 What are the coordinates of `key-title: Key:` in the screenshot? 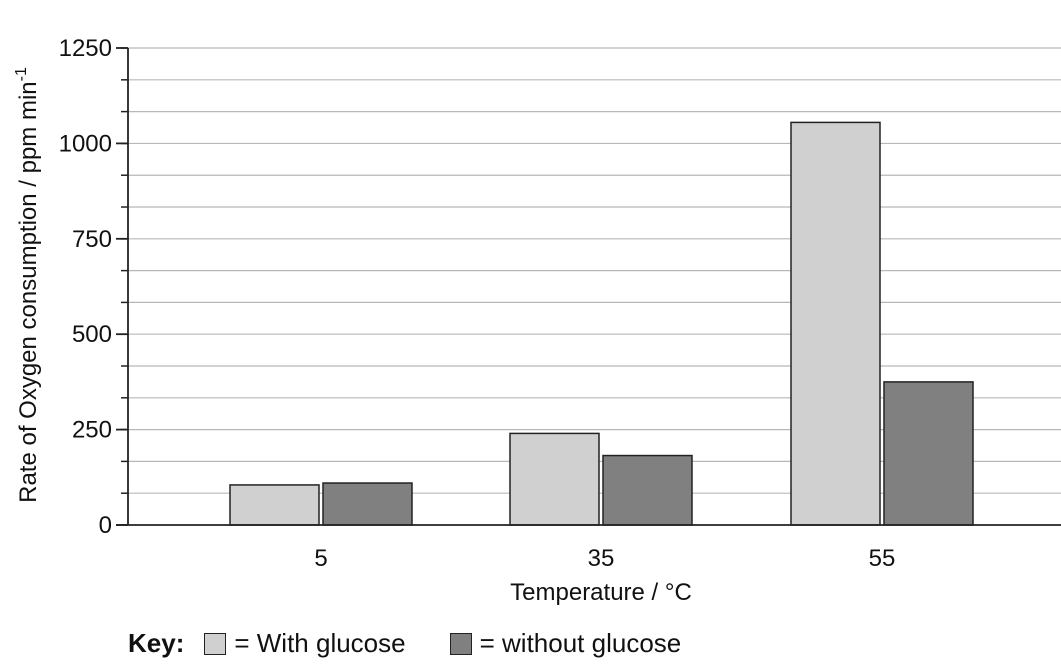 It's located at (156, 643).